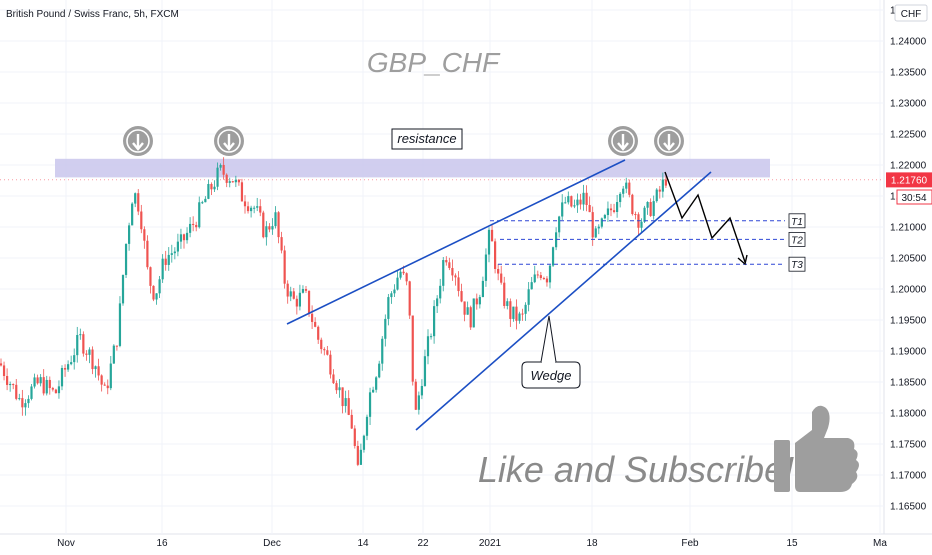  I want to click on wedge-lower-trendline, so click(563, 301).